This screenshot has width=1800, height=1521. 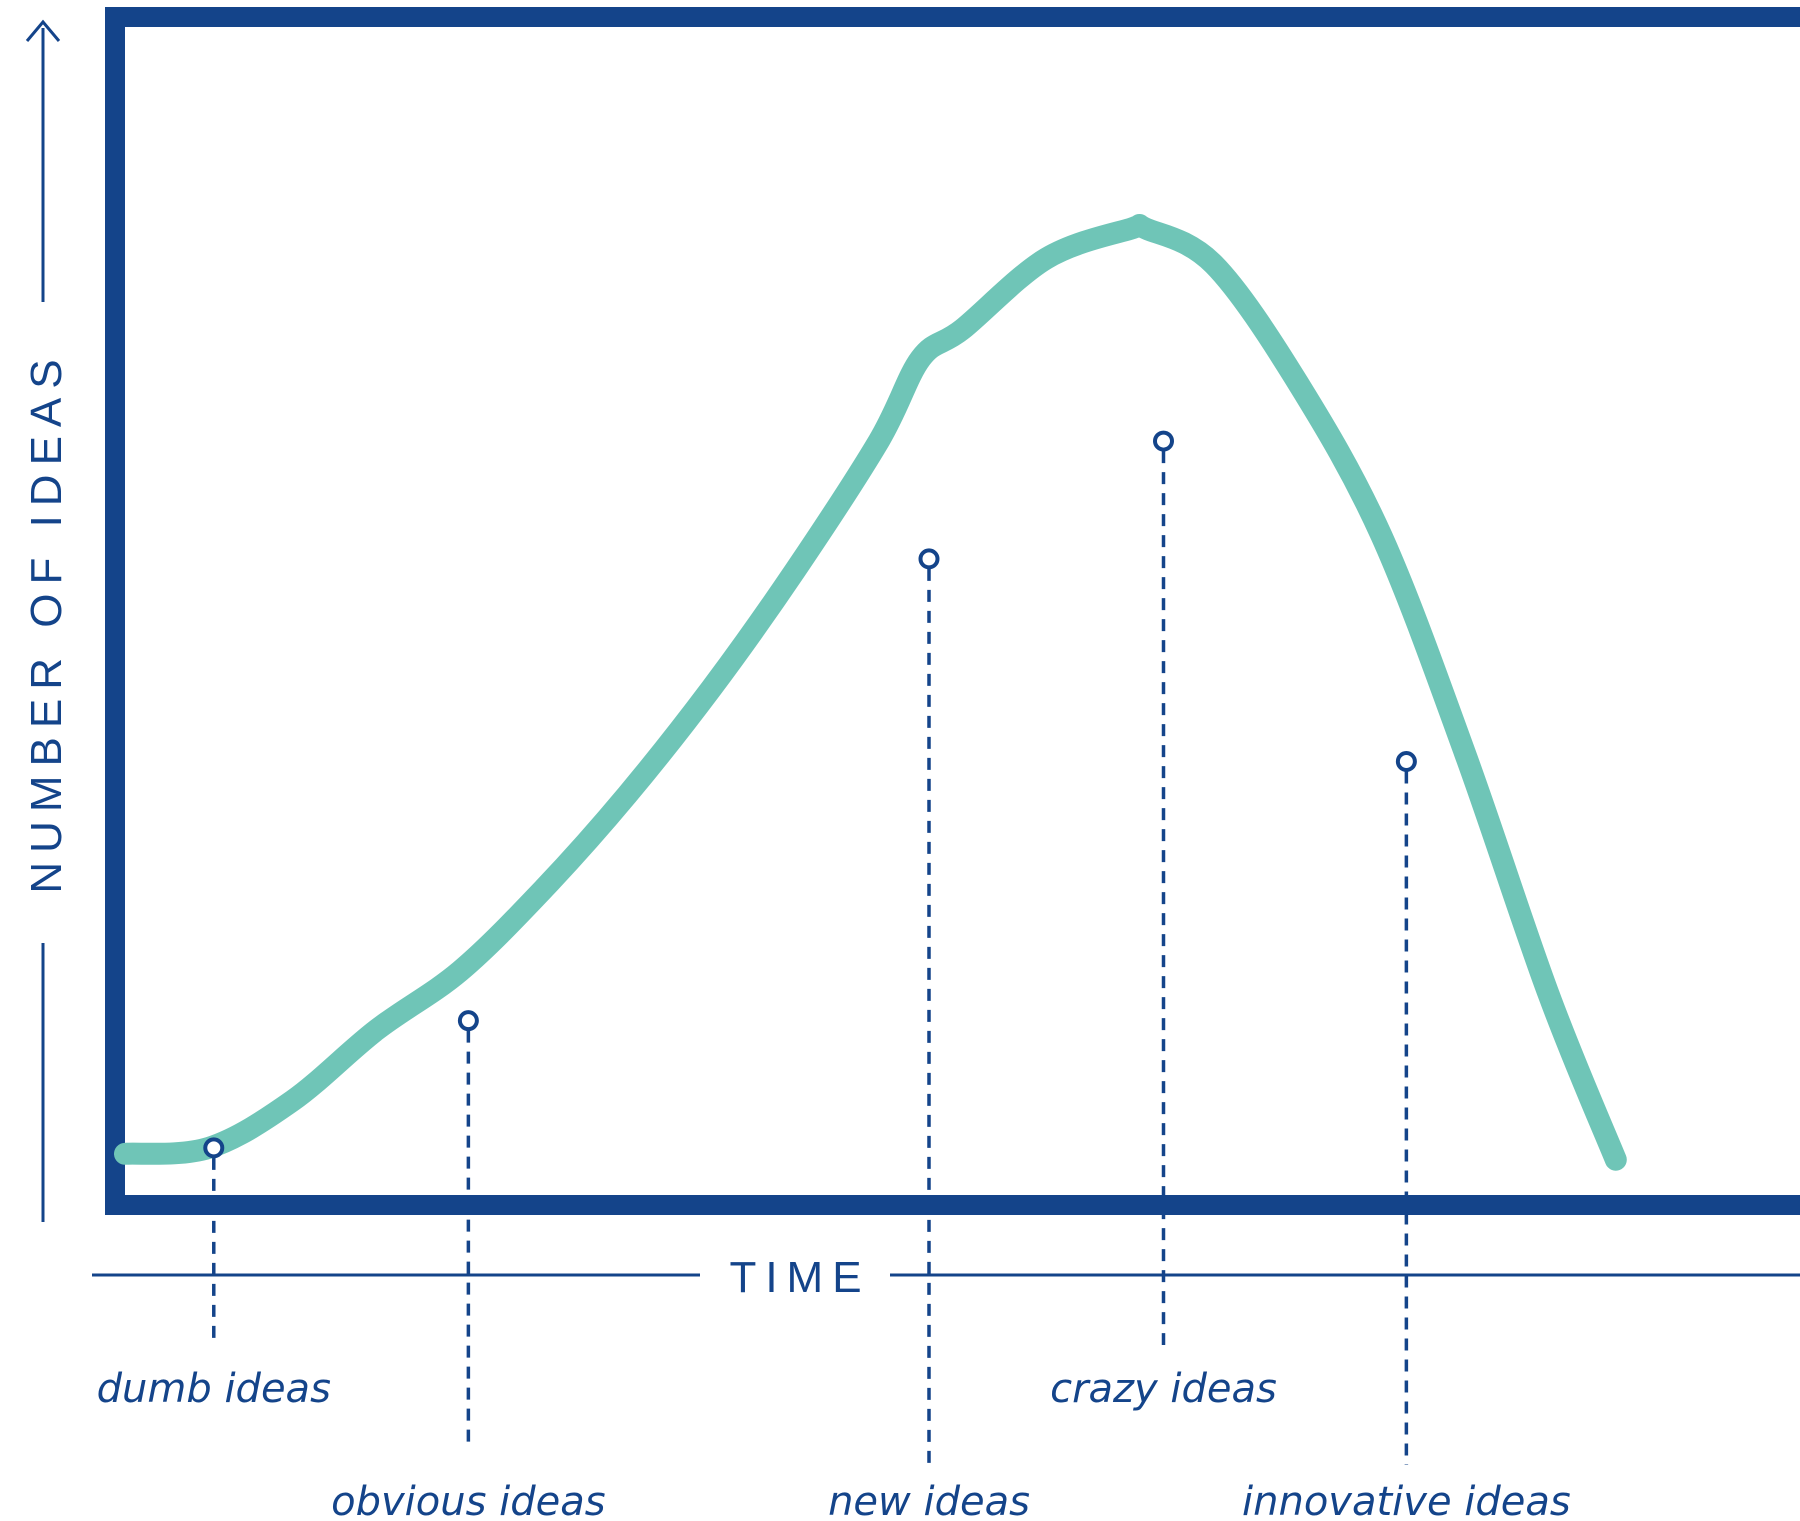 I want to click on data-point-label: innovative ideas, so click(x=1406, y=1500).